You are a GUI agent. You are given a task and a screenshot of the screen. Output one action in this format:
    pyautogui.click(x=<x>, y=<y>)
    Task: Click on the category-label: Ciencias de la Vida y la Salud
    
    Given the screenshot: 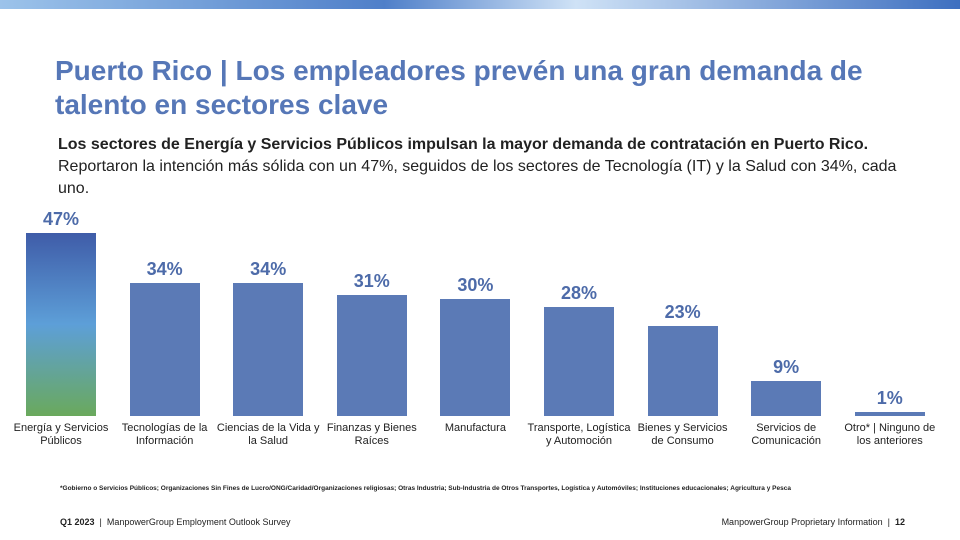 What is the action you would take?
    pyautogui.click(x=268, y=434)
    